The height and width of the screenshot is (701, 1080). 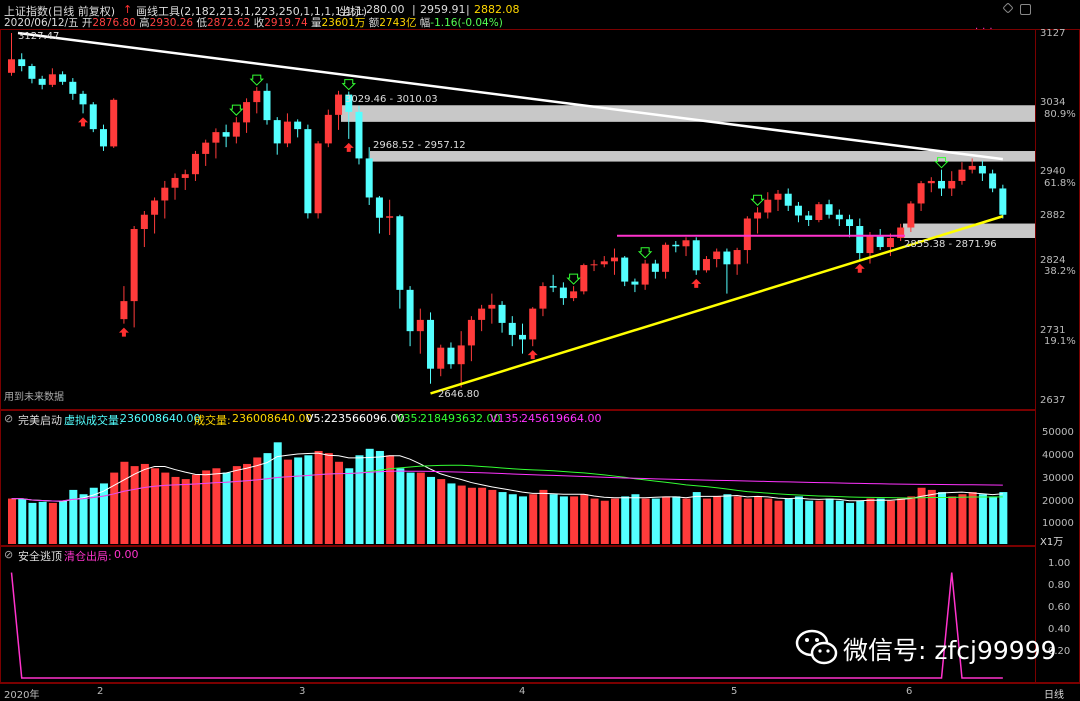 I want to click on price-tick: 3127, so click(x=1053, y=33).